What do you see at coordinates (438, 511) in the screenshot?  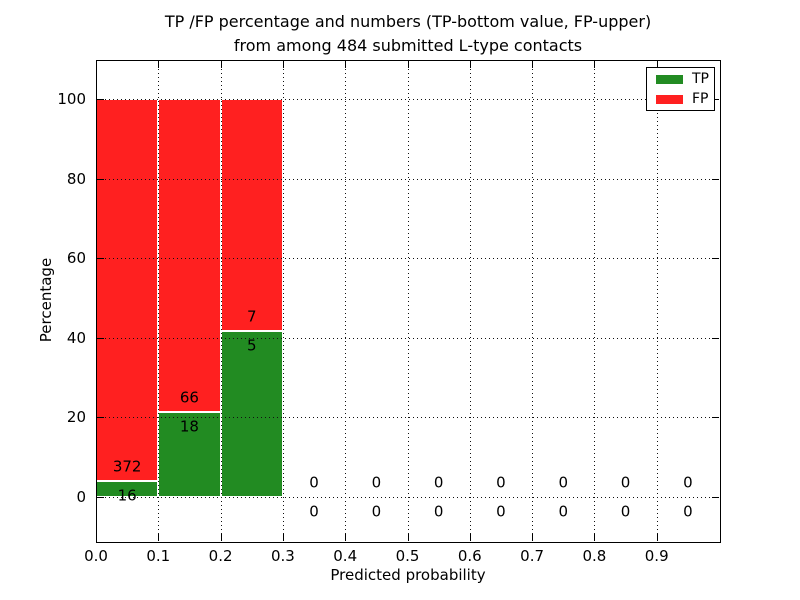 I see `bar-count-label-tp-bin5: 0` at bounding box center [438, 511].